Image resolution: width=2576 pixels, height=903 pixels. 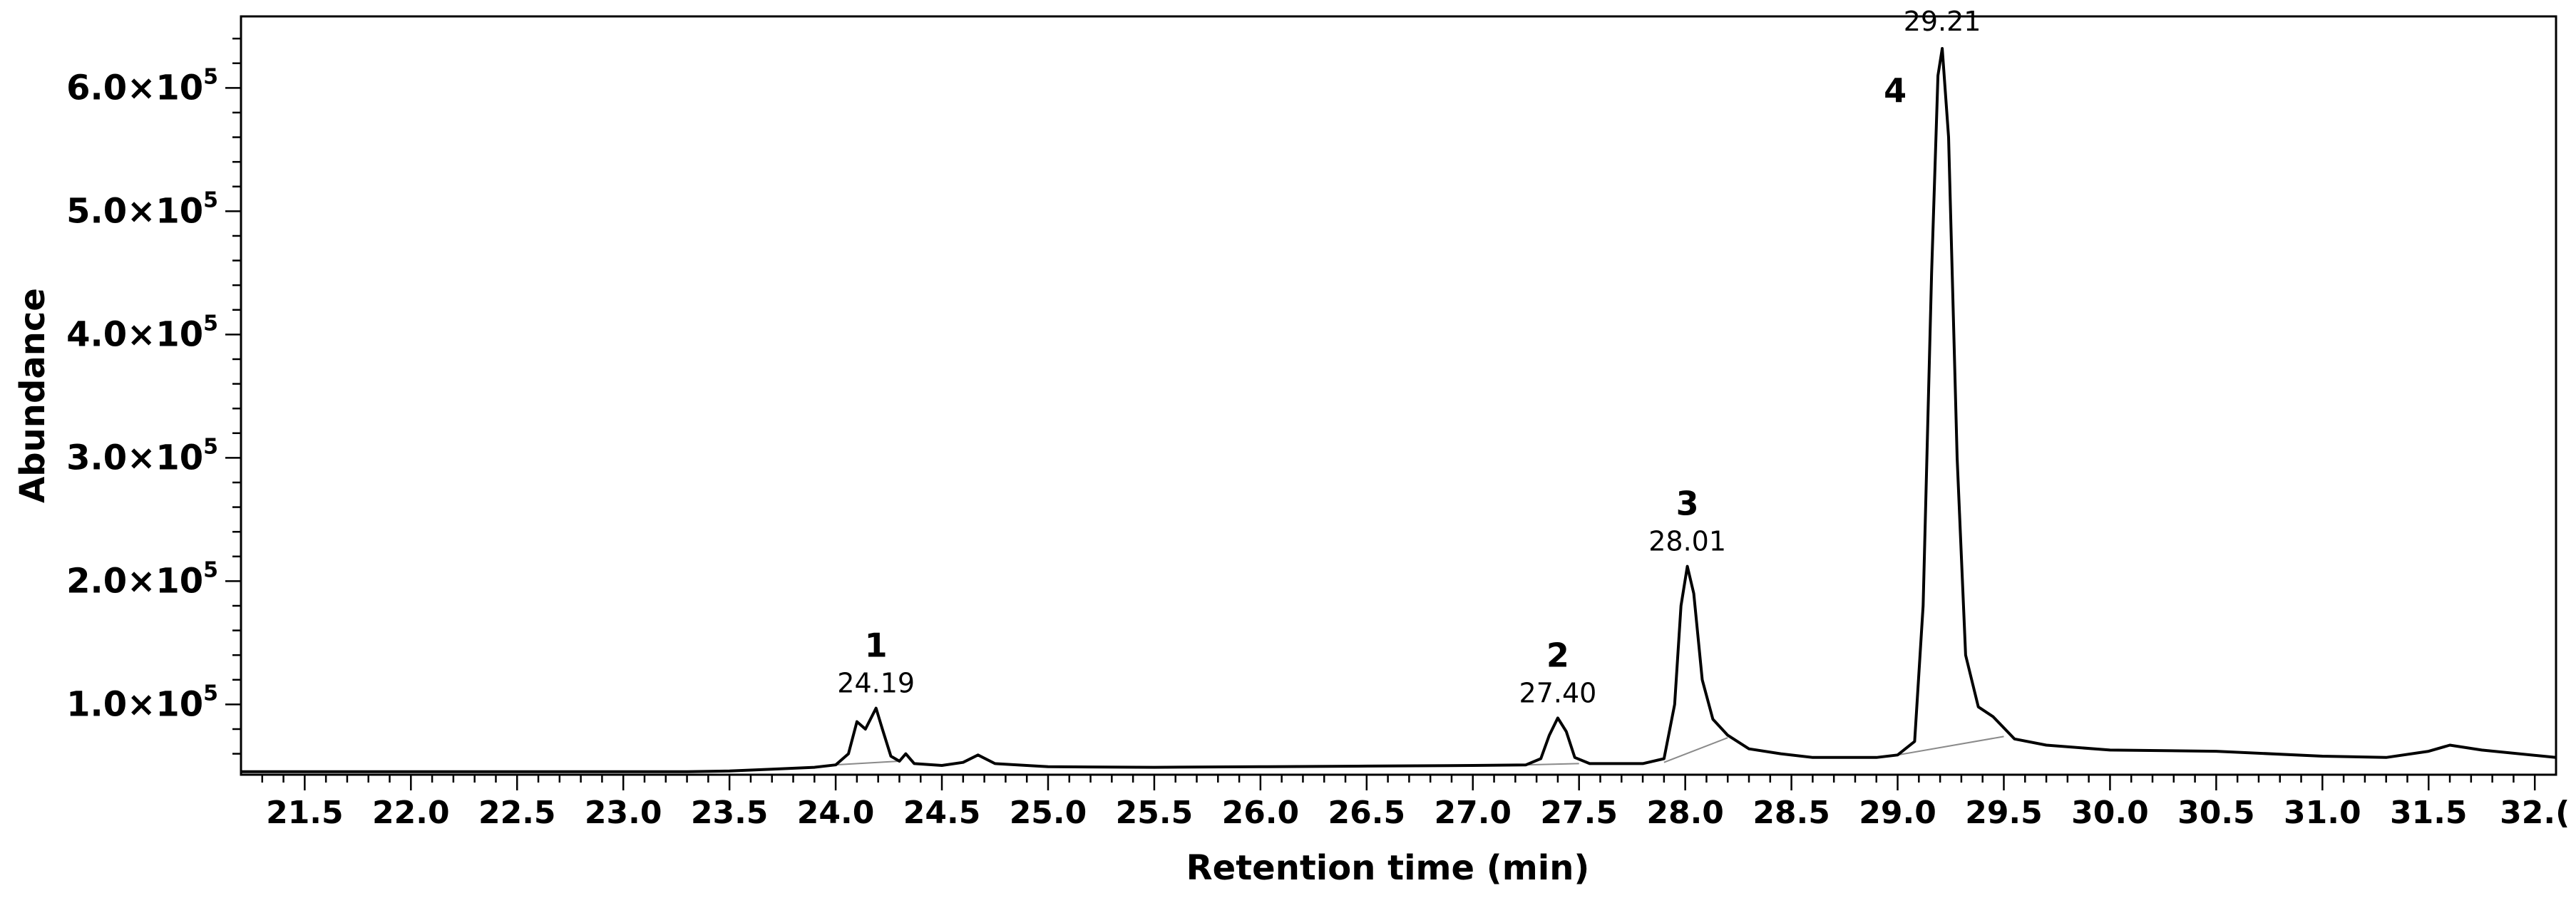 What do you see at coordinates (134, 458) in the screenshot?
I see `y-tick-mantissa: 3.0×10` at bounding box center [134, 458].